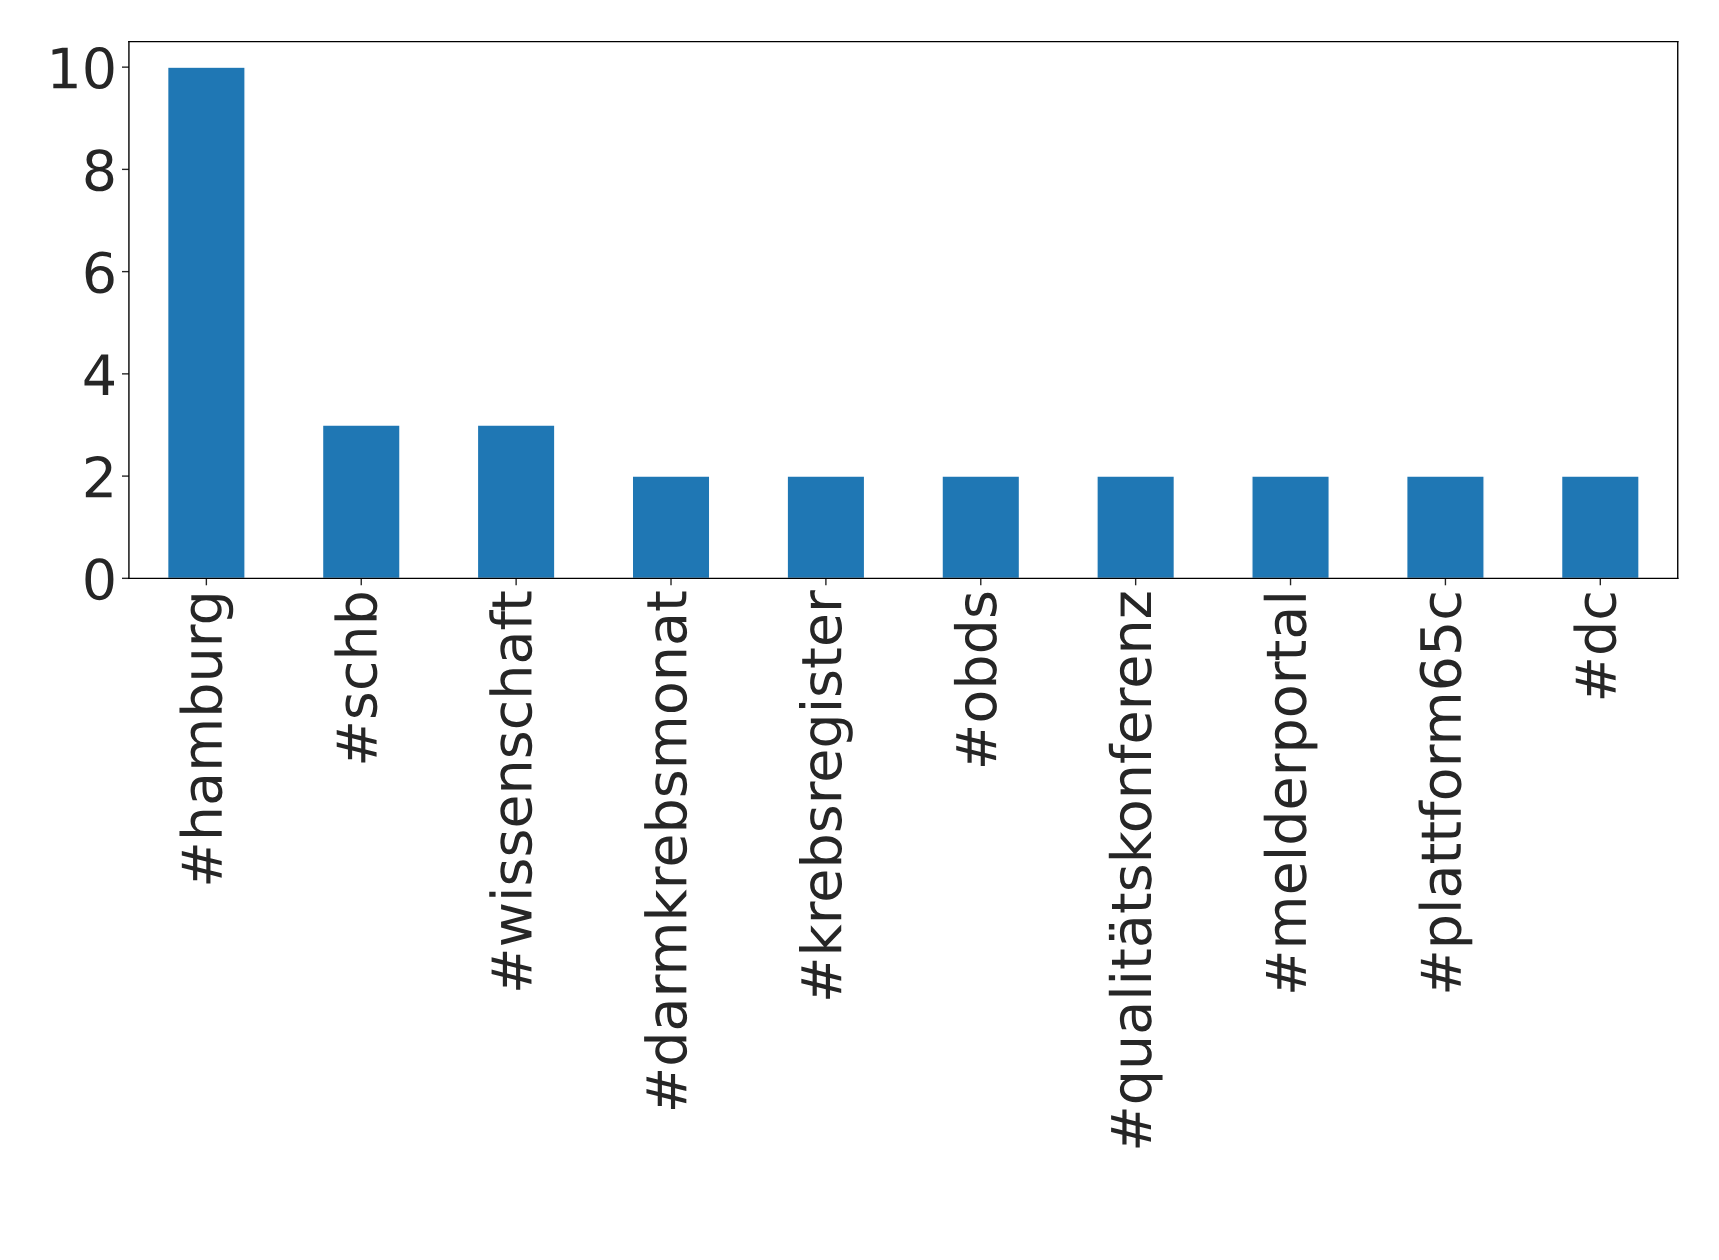  I want to click on x-tick-label: #qualitätskonferenz, so click(1135, 870).